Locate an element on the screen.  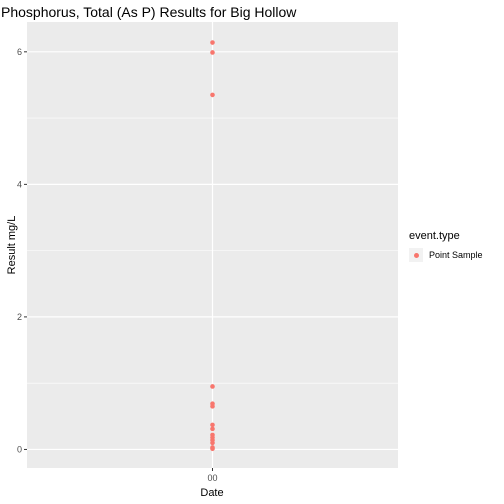
y-tick-label: 6 is located at coordinates (19, 52).